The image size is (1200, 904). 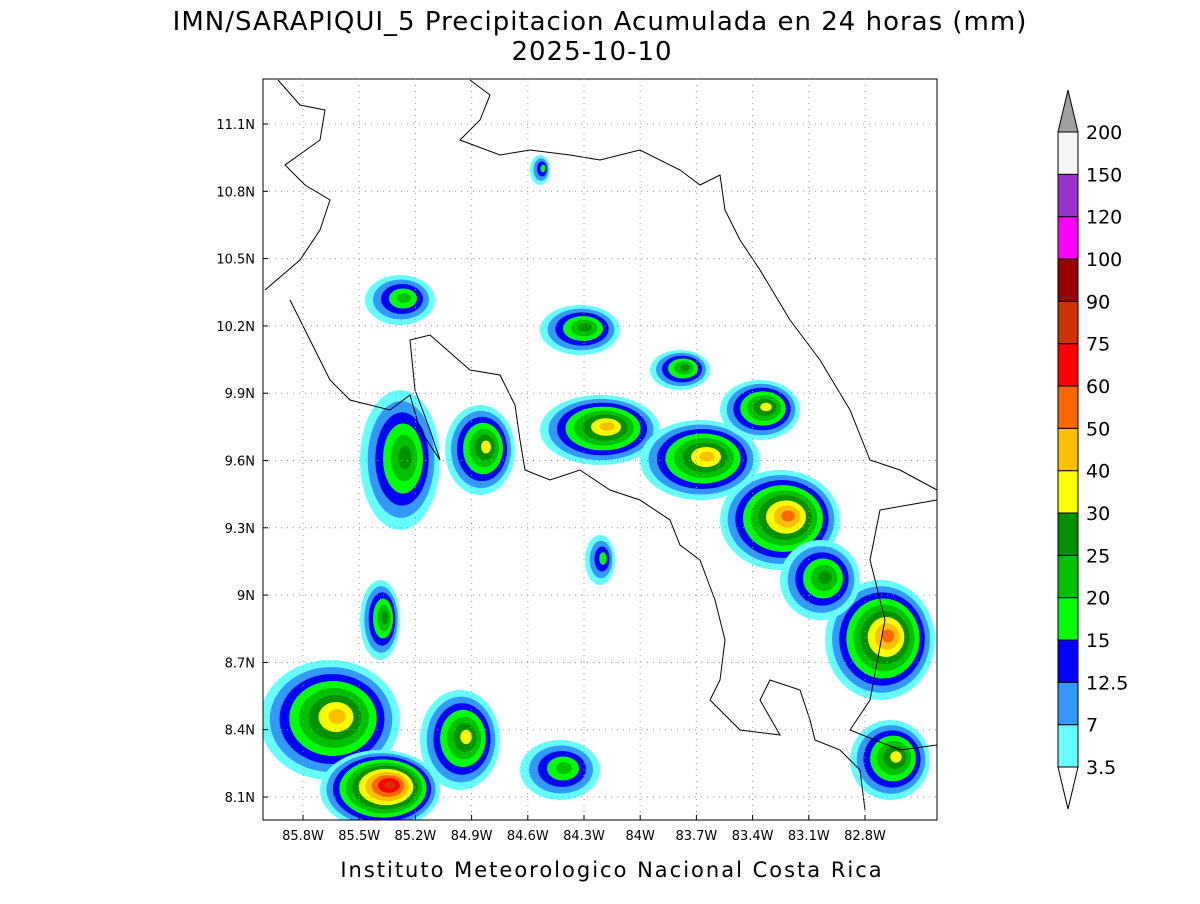 What do you see at coordinates (1068, 788) in the screenshot?
I see `colorbar-under` at bounding box center [1068, 788].